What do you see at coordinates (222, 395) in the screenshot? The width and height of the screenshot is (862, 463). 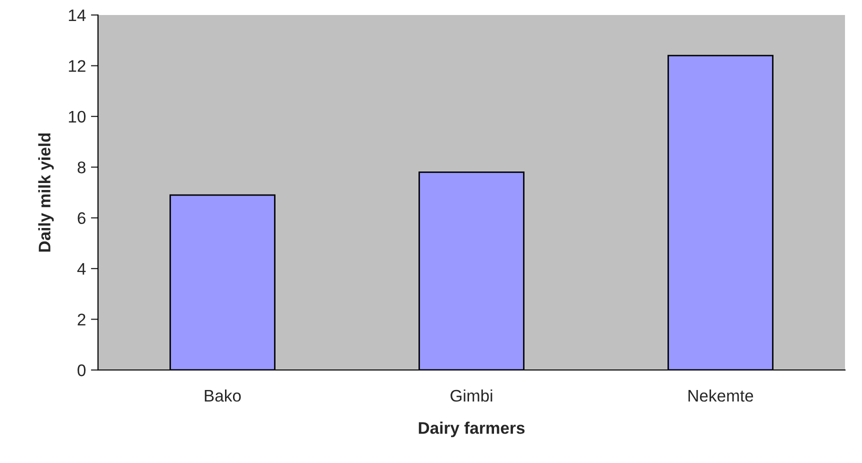 I see `x-tick-label: Bako` at bounding box center [222, 395].